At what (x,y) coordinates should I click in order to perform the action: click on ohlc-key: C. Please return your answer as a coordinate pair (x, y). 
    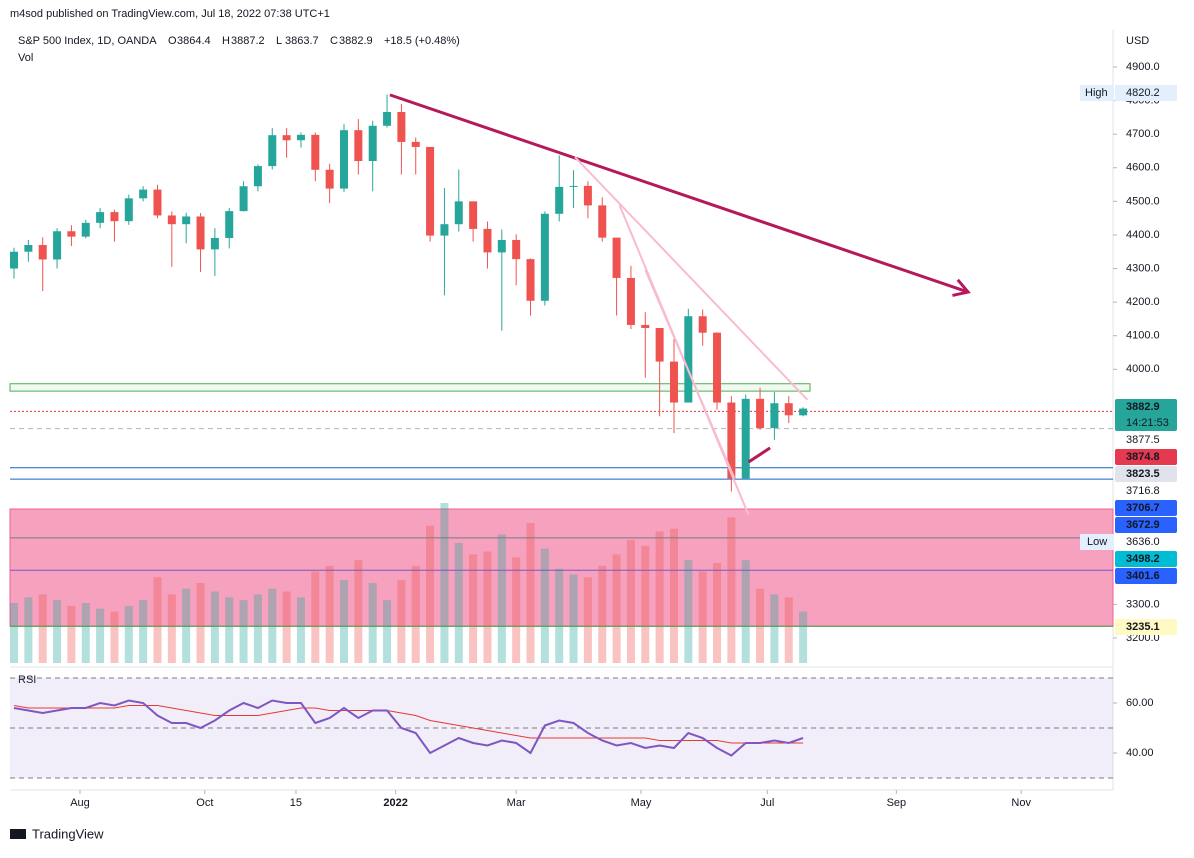
    Looking at the image, I should click on (334, 41).